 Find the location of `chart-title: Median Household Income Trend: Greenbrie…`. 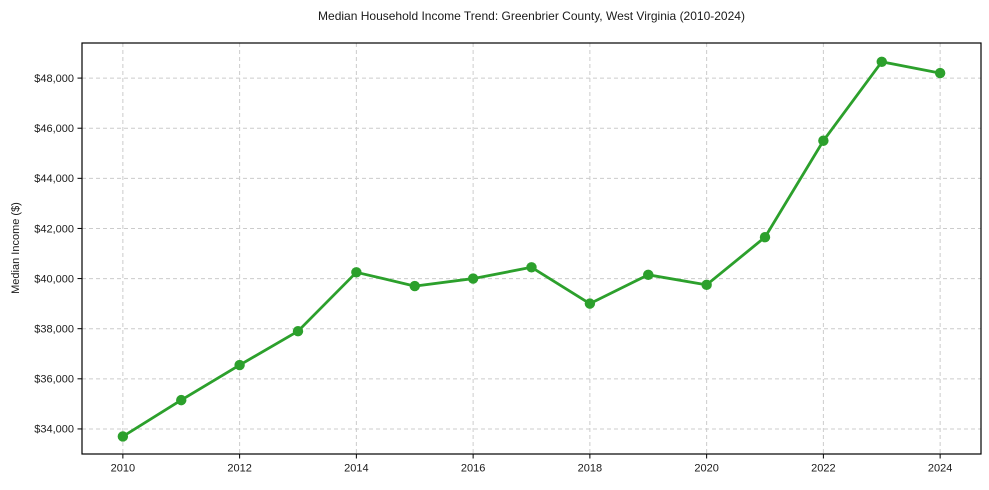

chart-title: Median Household Income Trend: Greenbrie… is located at coordinates (531, 16).